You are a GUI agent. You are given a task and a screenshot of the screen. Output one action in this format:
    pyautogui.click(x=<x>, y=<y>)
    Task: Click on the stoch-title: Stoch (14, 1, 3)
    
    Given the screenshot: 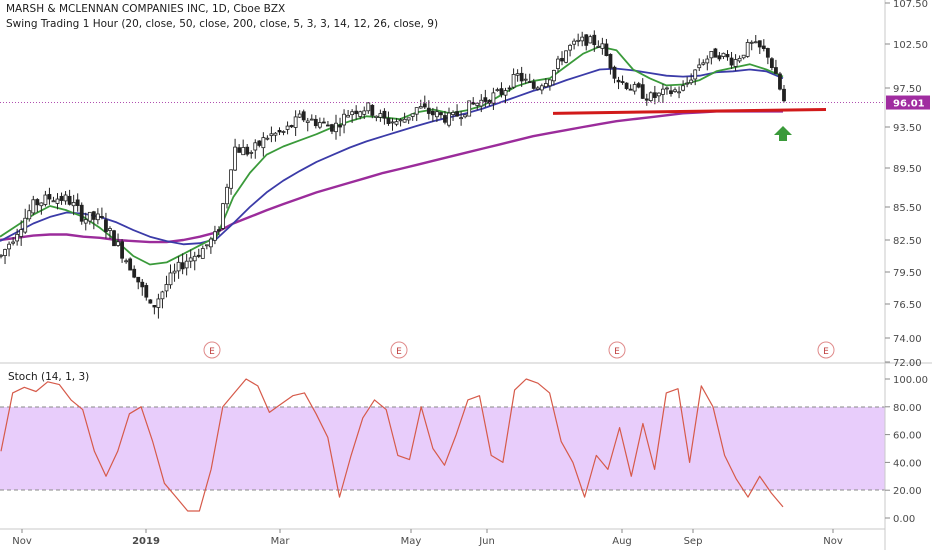 What is the action you would take?
    pyautogui.click(x=48, y=377)
    